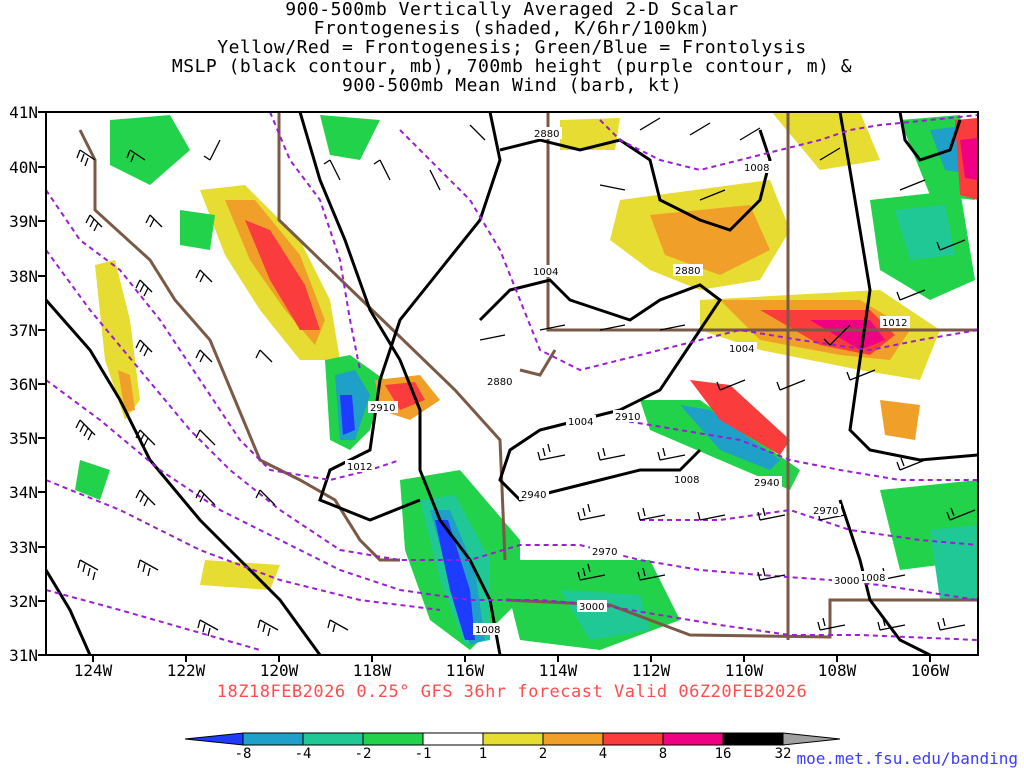 The image size is (1024, 768). What do you see at coordinates (372, 670) in the screenshot?
I see `lon-label: 118W` at bounding box center [372, 670].